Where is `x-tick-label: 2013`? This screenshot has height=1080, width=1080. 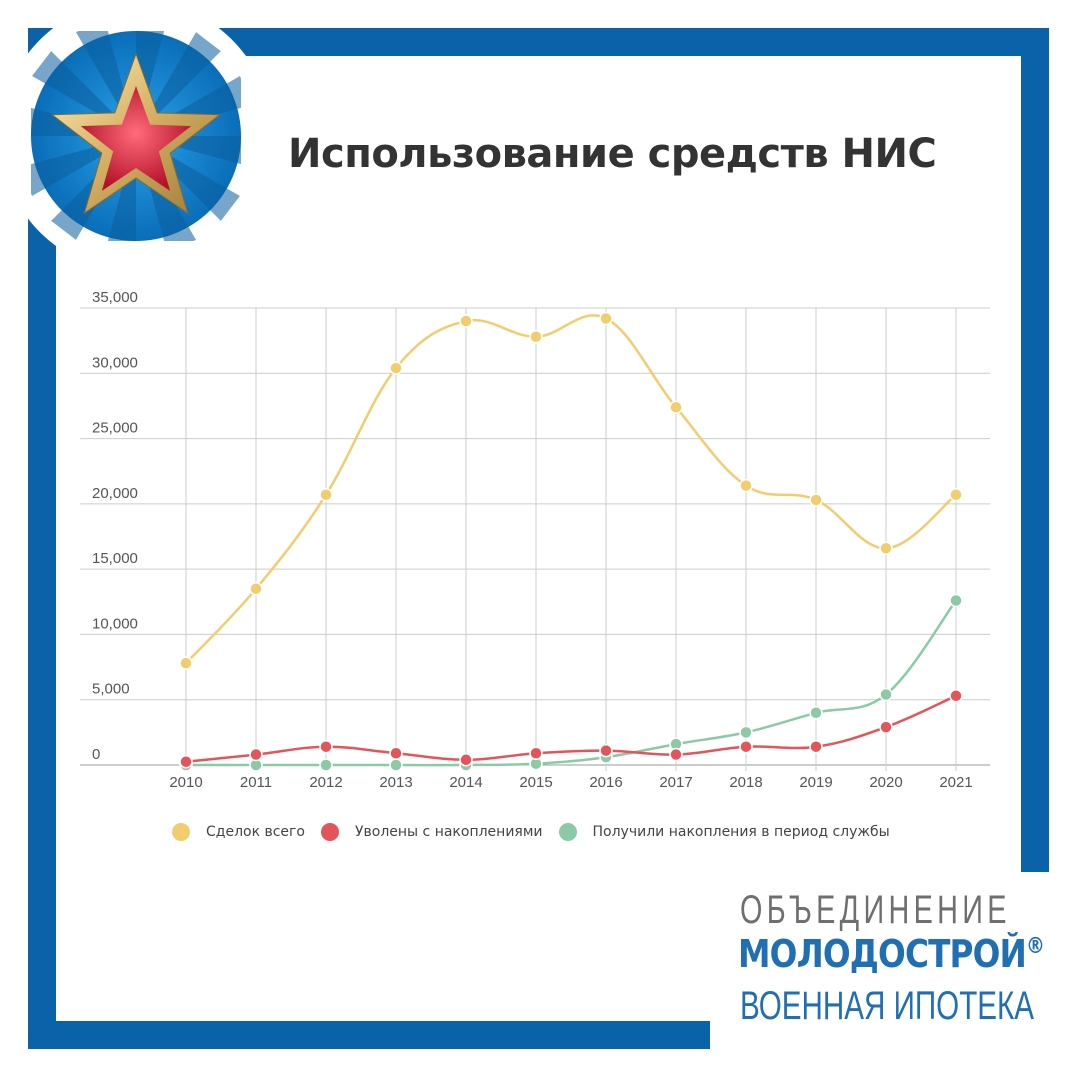
x-tick-label: 2013 is located at coordinates (395, 782).